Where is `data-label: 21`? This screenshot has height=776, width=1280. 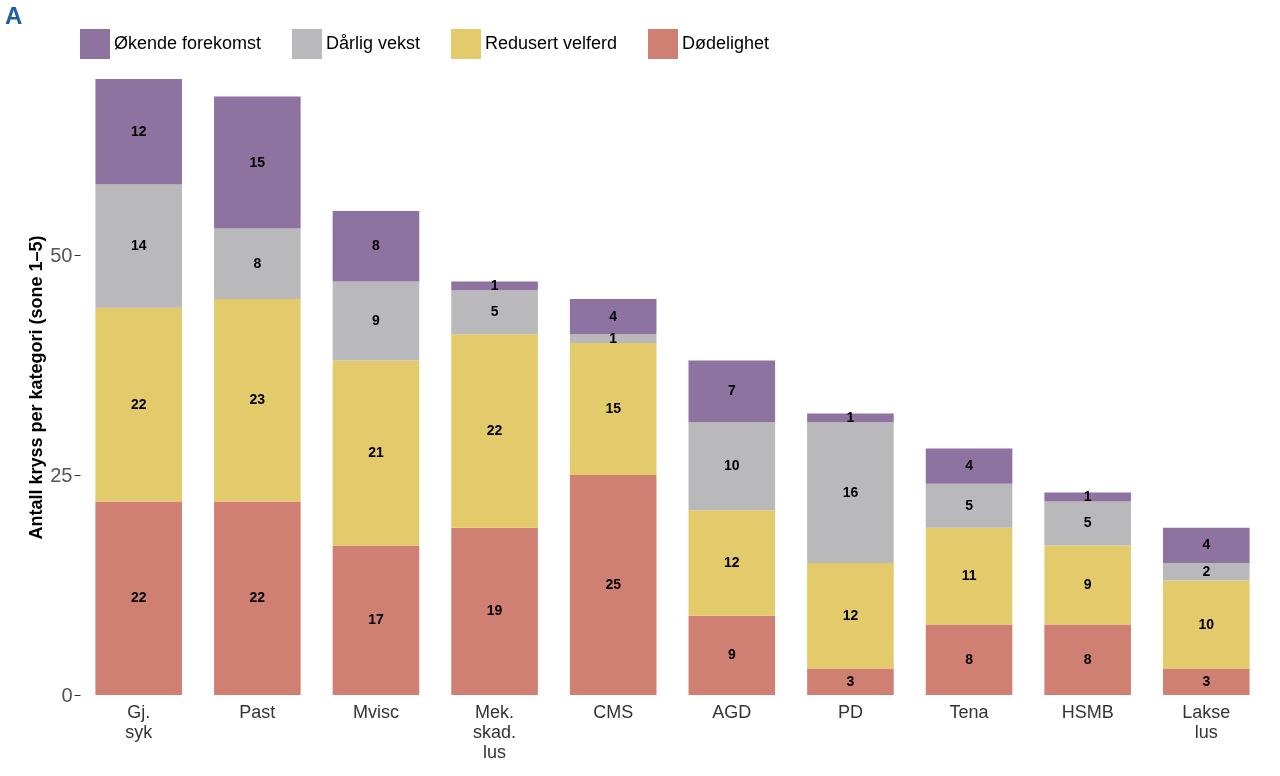
data-label: 21 is located at coordinates (376, 452).